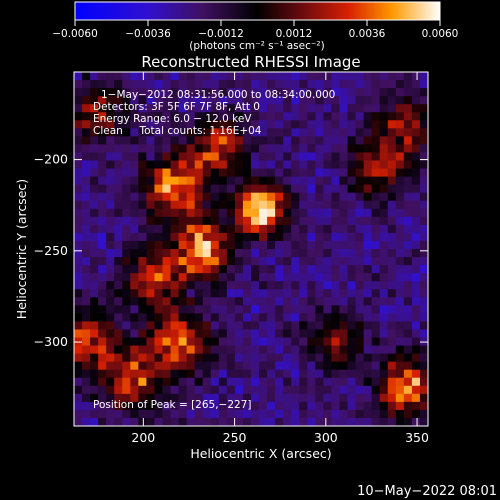 This screenshot has height=500, width=500. I want to click on colorbar-tick-label: 0.0060, so click(440, 34).